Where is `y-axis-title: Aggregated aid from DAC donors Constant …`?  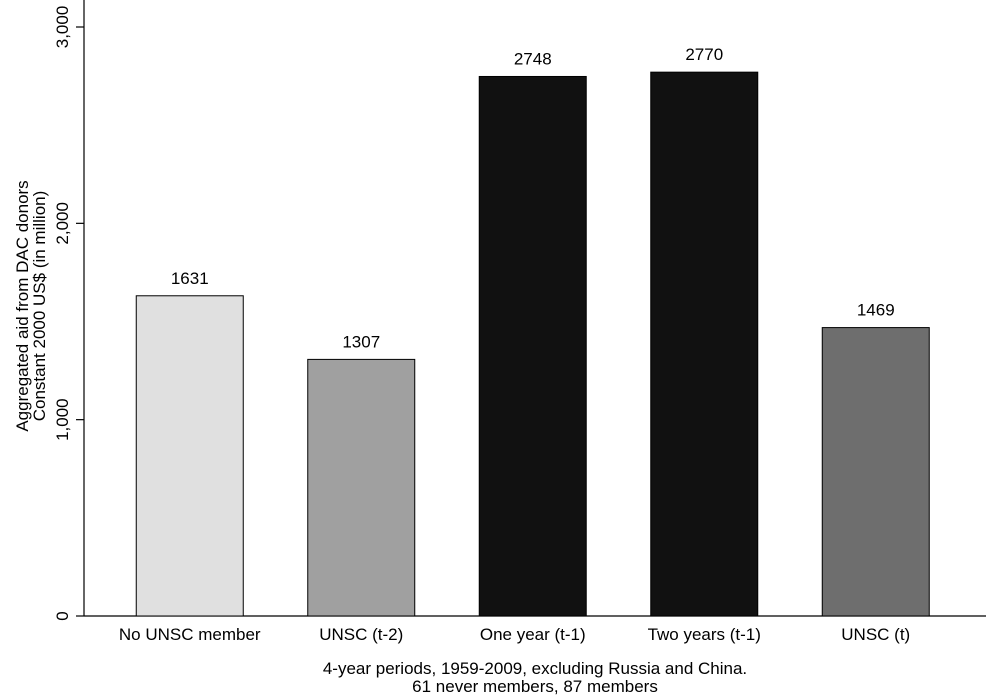 y-axis-title: Aggregated aid from DAC donors Constant … is located at coordinates (31, 305).